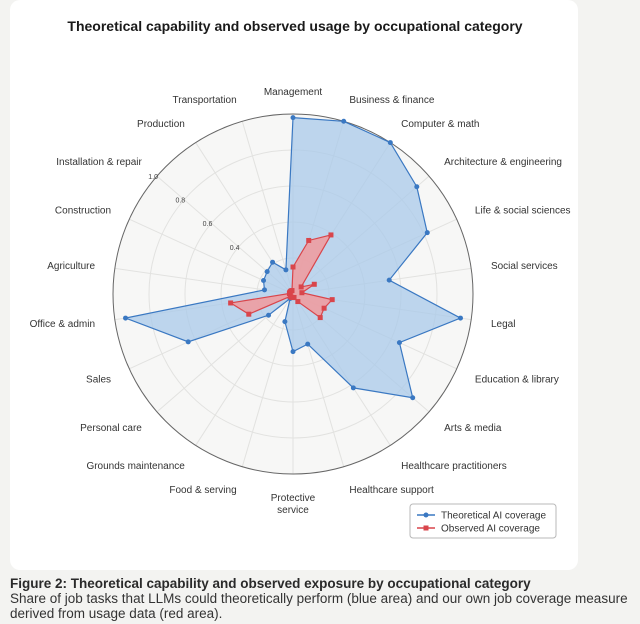 The width and height of the screenshot is (640, 624). Describe the element at coordinates (83, 211) in the screenshot. I see `category-label: Construction` at that location.